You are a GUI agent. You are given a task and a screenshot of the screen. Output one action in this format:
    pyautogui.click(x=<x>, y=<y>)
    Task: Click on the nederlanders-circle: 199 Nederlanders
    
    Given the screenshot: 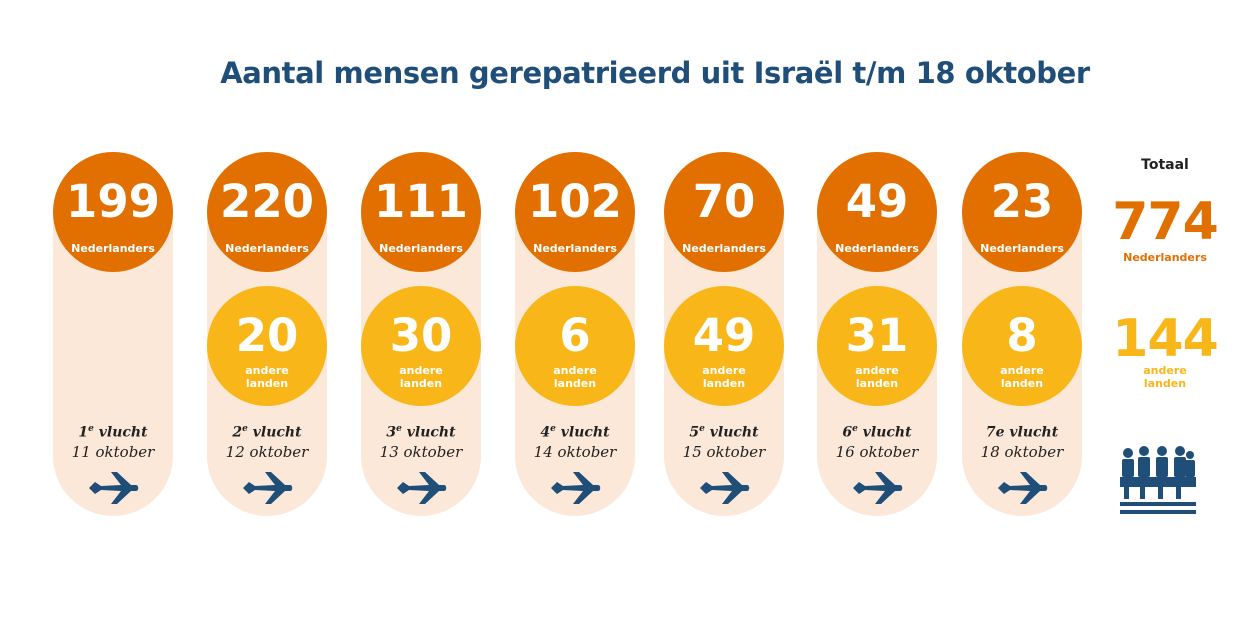 What is the action you would take?
    pyautogui.click(x=113, y=212)
    